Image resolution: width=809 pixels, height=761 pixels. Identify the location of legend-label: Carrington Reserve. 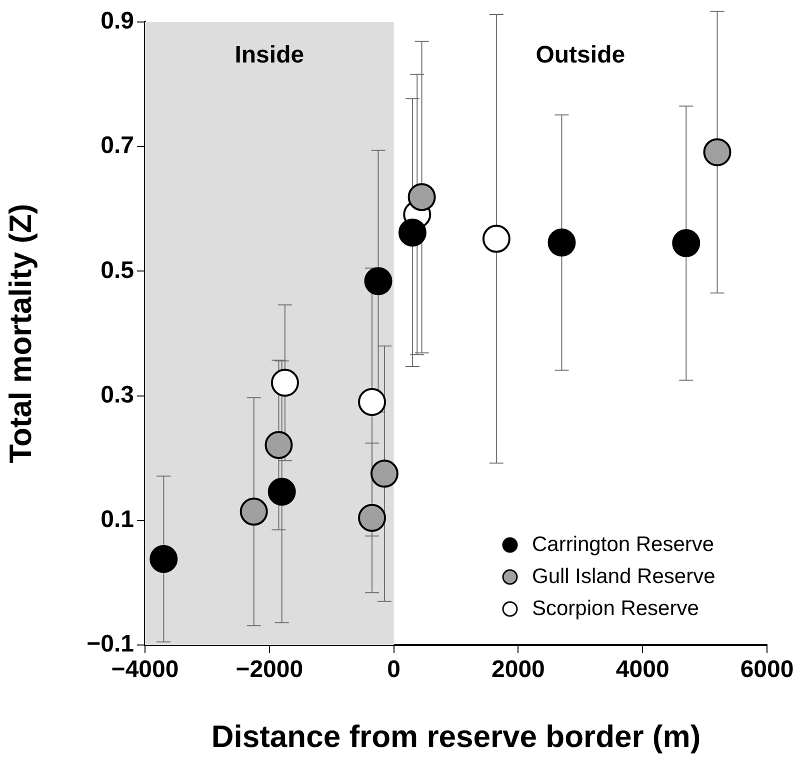
(623, 544).